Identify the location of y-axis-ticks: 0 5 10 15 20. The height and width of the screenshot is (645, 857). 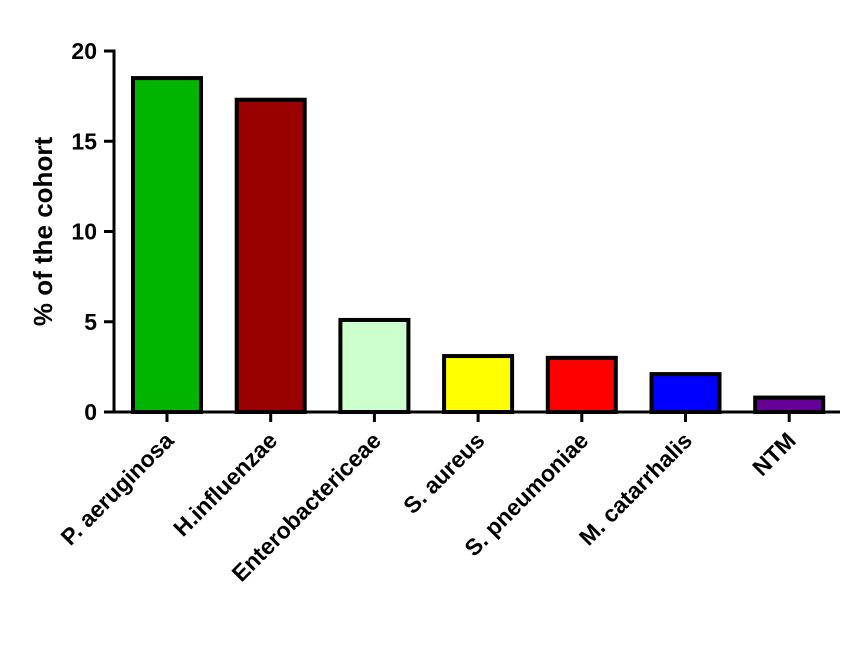
(92, 231).